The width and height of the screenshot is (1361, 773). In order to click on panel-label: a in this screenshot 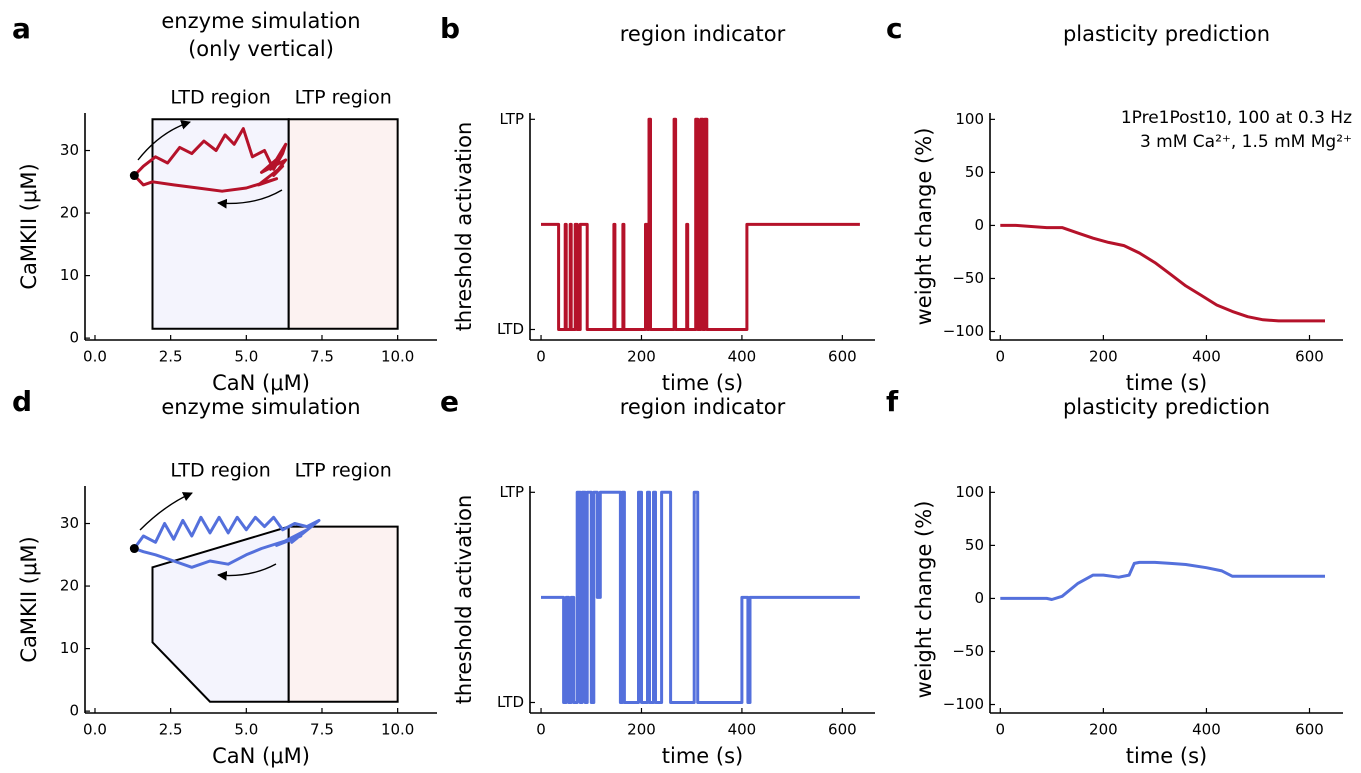, I will do `click(21, 28)`.